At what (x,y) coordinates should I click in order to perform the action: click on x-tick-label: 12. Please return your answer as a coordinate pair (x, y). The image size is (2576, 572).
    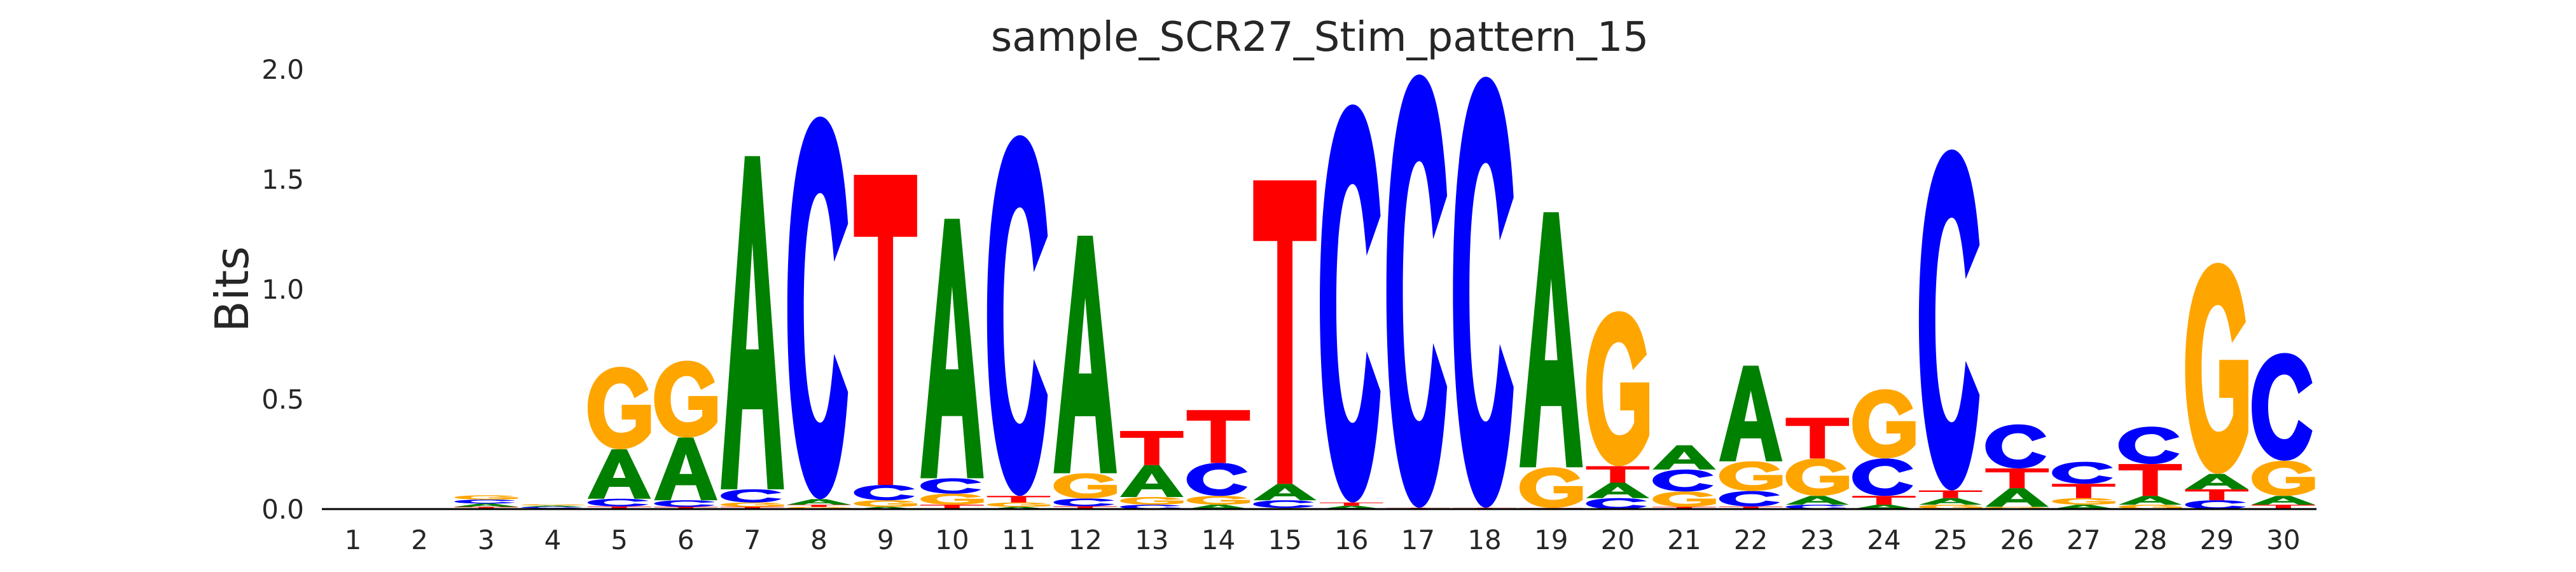
    Looking at the image, I should click on (1085, 539).